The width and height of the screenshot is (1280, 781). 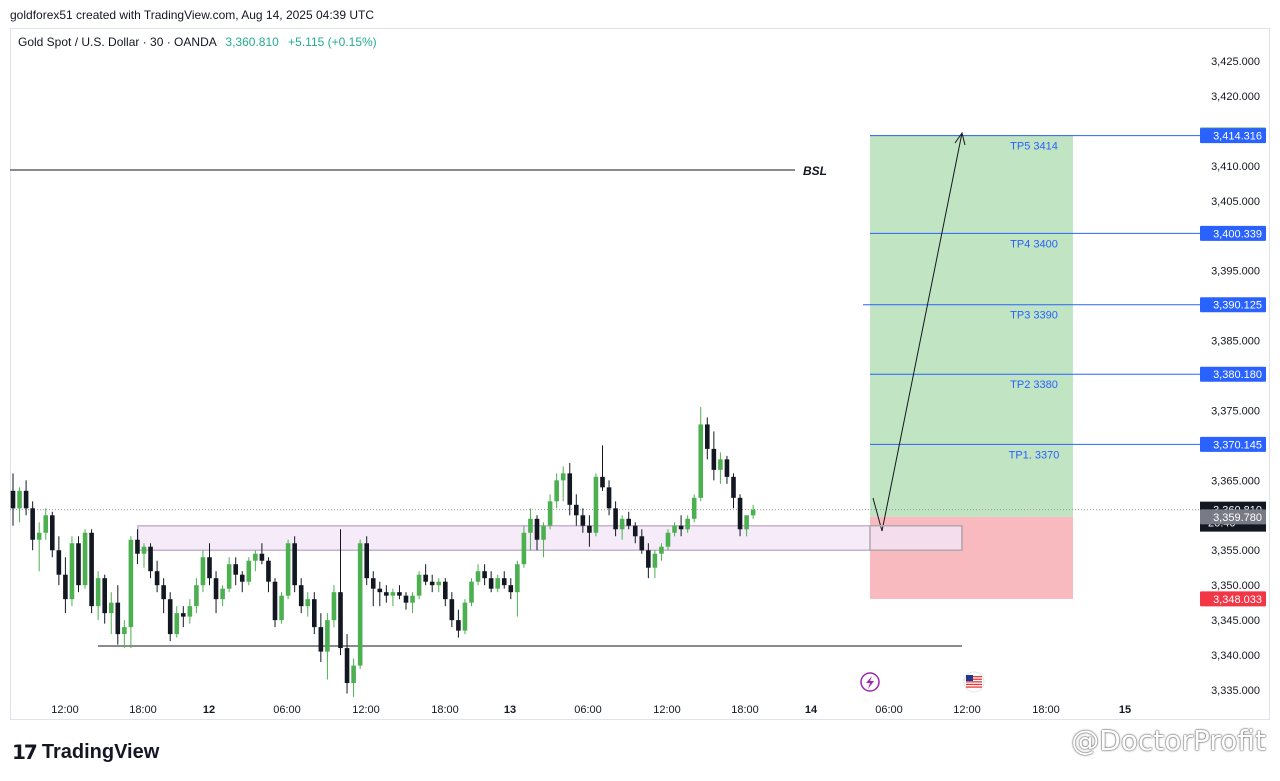 What do you see at coordinates (1237, 445) in the screenshot?
I see `tp-price-tag-tp1: 3,370.145` at bounding box center [1237, 445].